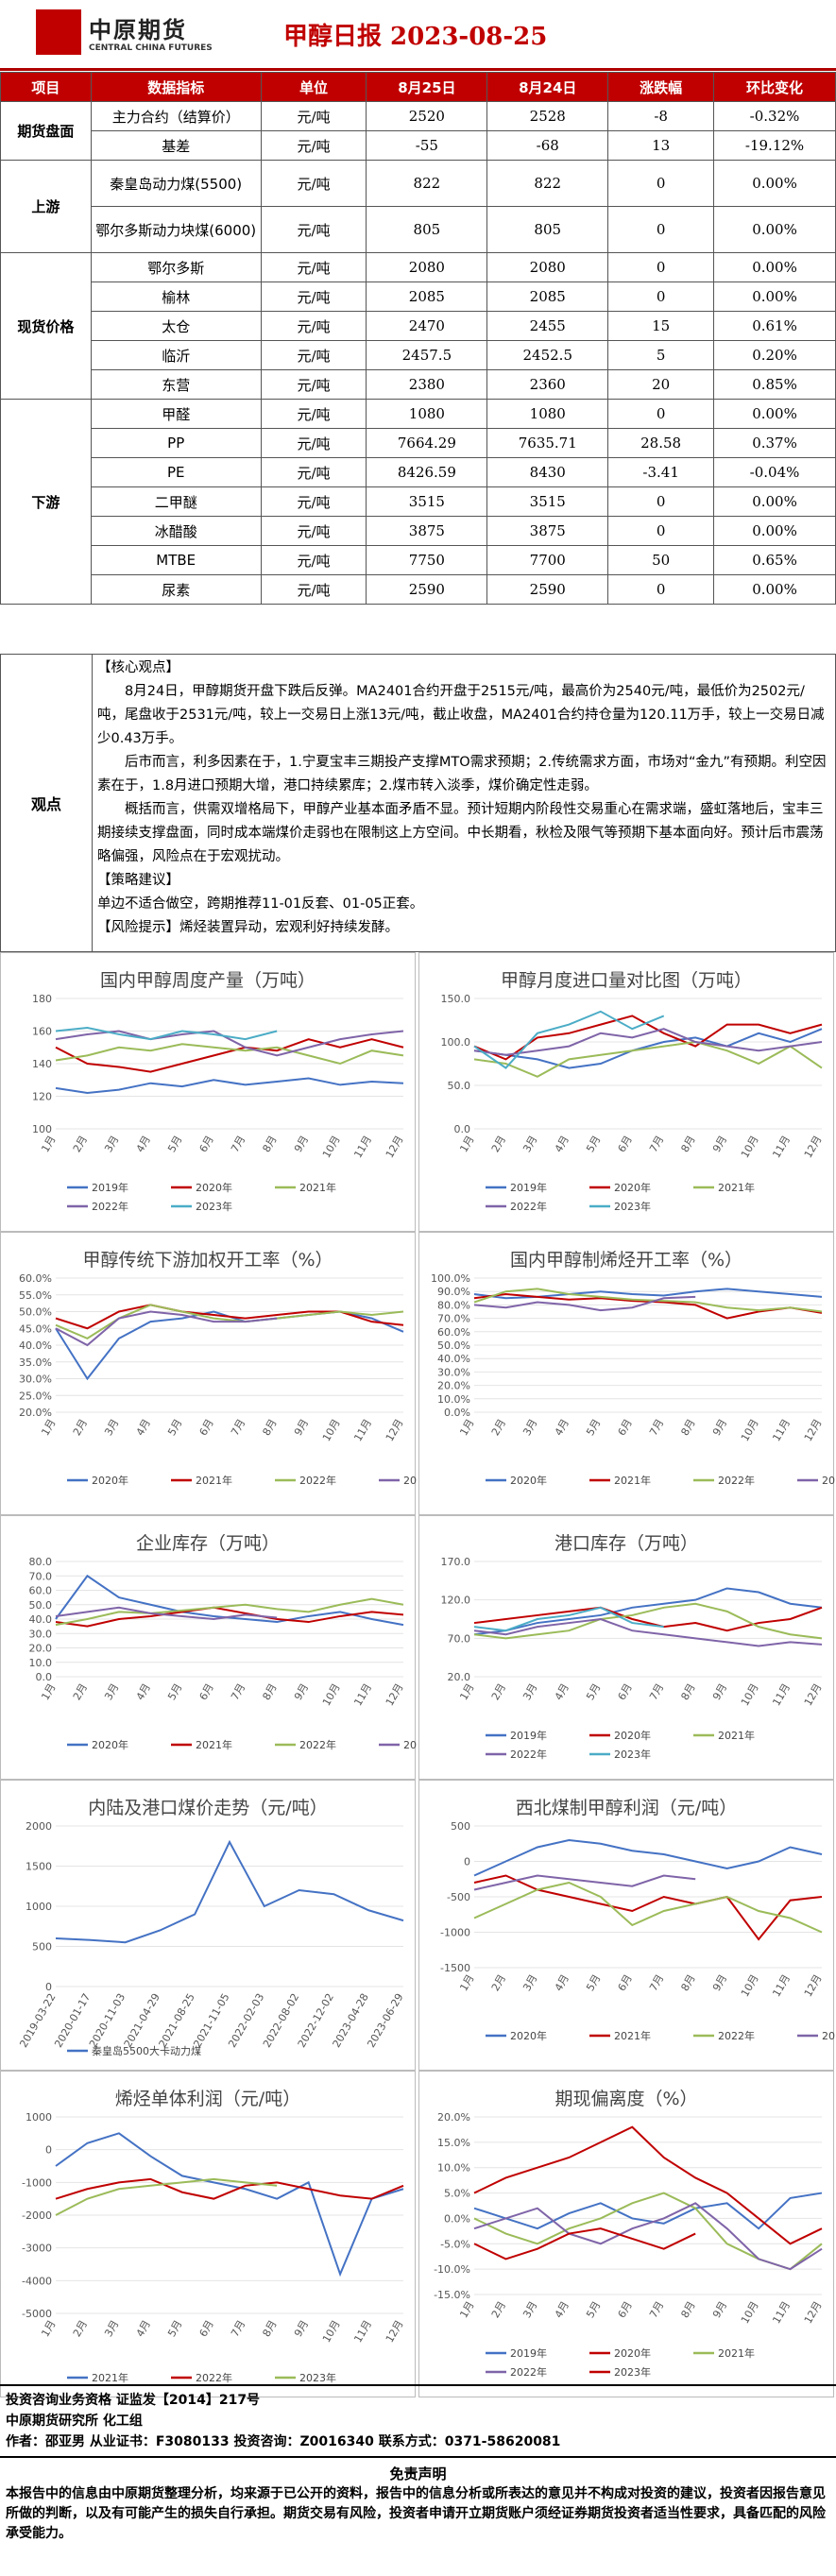  What do you see at coordinates (418, 502) in the screenshot?
I see `table-row: 二甲醚 元/吨 3515 3515 0 0.00%` at bounding box center [418, 502].